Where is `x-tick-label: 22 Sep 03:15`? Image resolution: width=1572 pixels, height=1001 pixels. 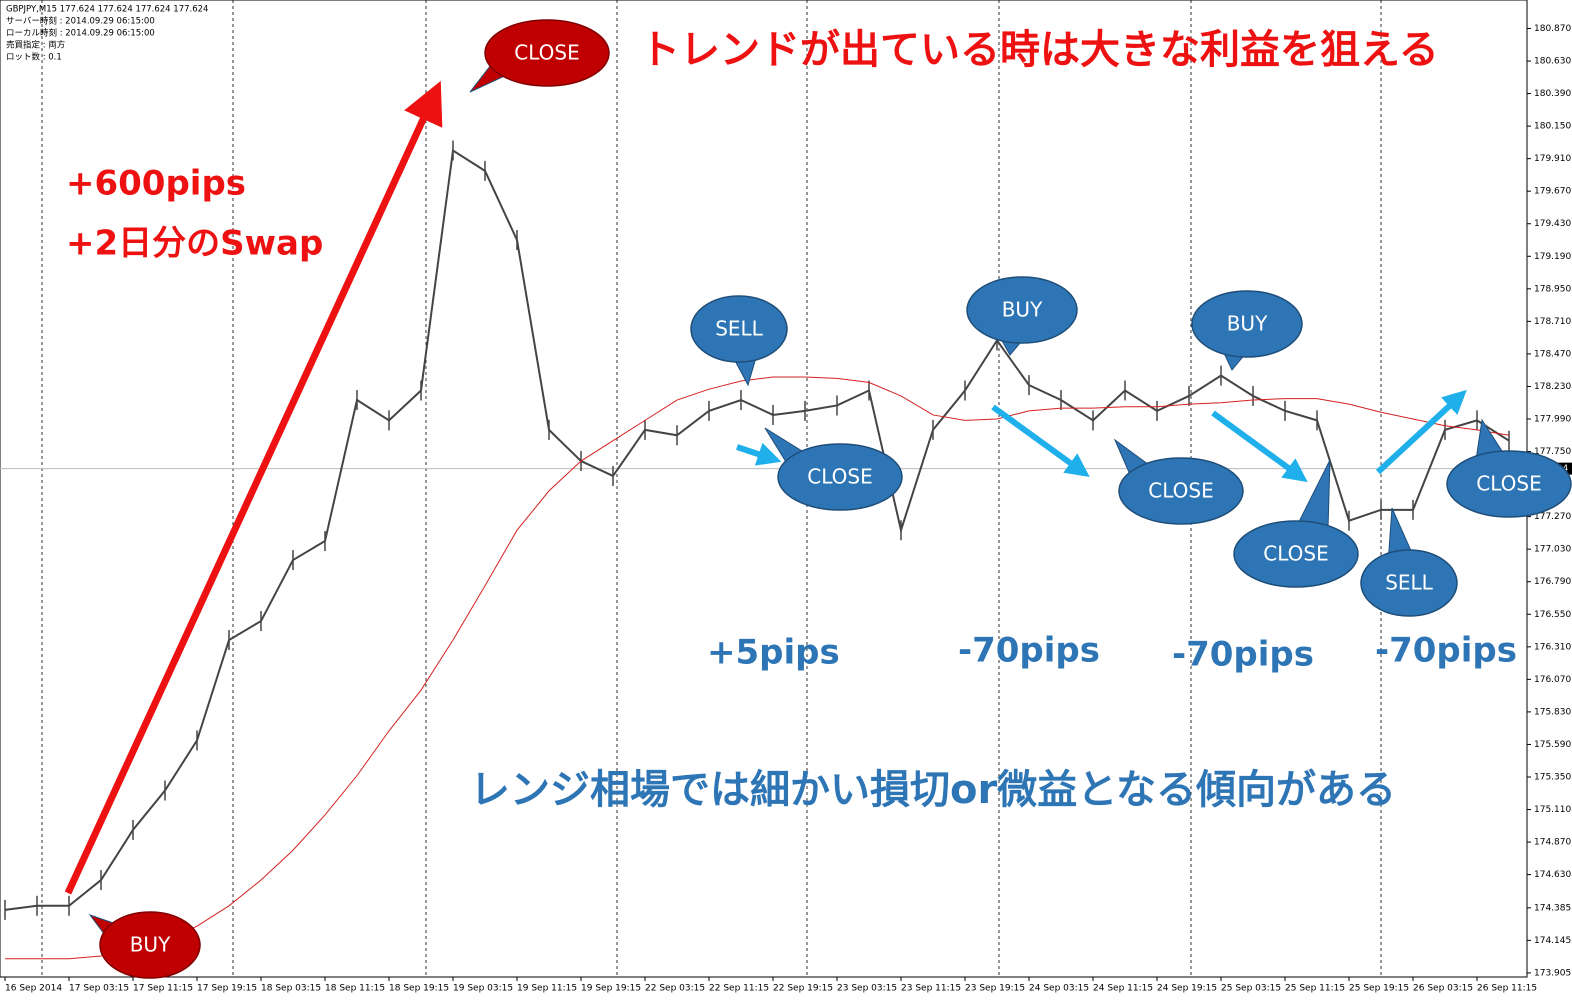
x-tick-label: 22 Sep 03:15 is located at coordinates (675, 989).